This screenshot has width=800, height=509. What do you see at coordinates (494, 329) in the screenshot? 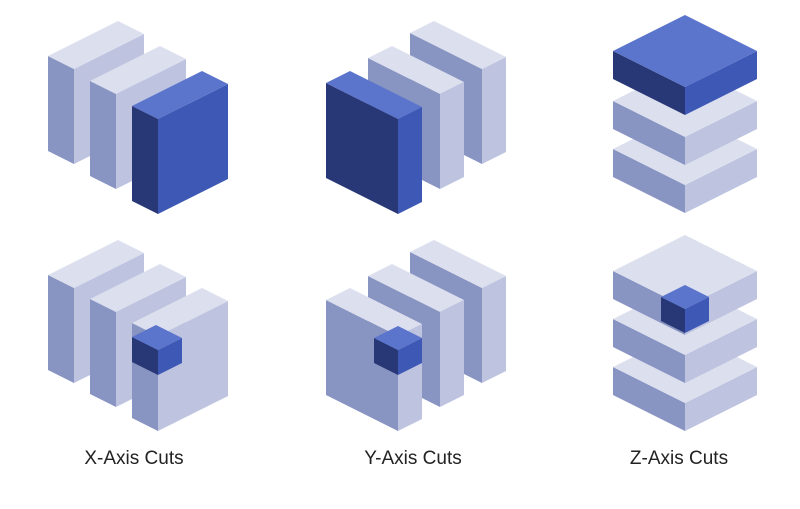
I see `y-bottom-slab-back-right-face` at bounding box center [494, 329].